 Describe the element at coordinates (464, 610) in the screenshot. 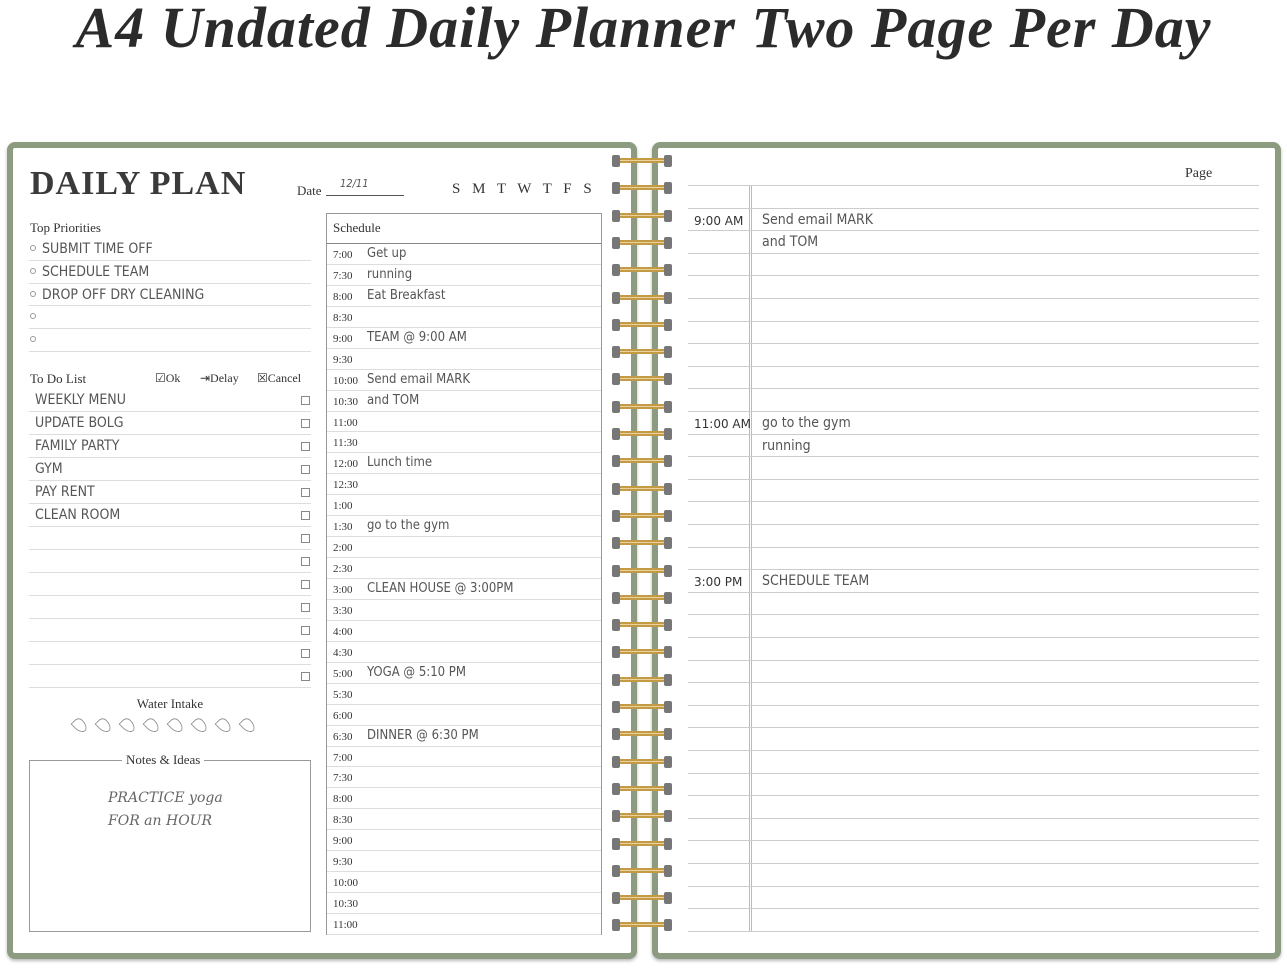

I see `schedule-row: 3:30` at that location.